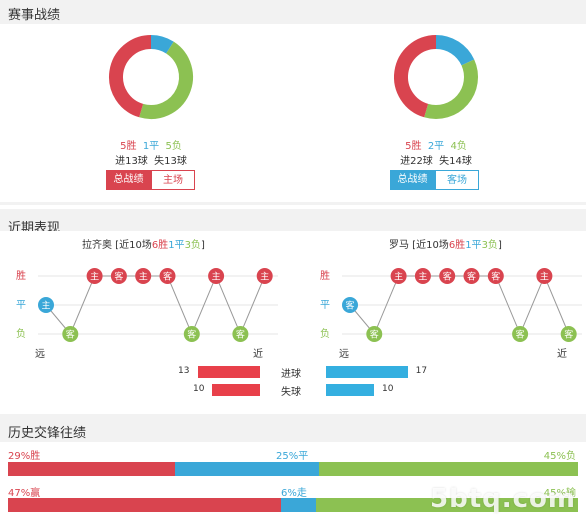 This screenshot has width=586, height=516. I want to click on right-donut-win-slice, so click(415, 76).